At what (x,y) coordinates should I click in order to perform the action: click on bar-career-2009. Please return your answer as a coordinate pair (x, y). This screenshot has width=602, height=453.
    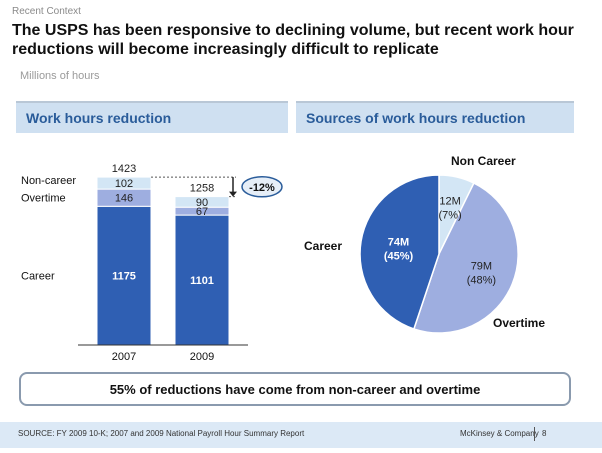
    Looking at the image, I should click on (202, 280).